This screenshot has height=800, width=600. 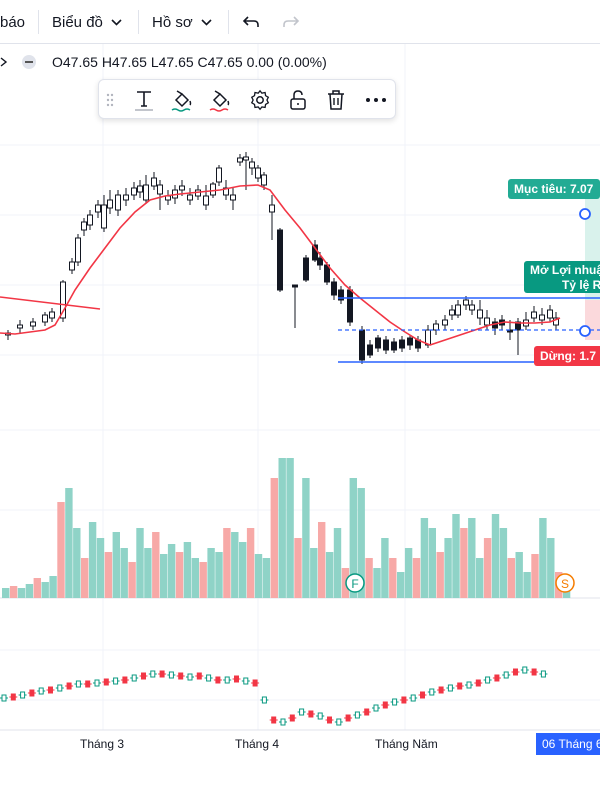 I want to click on delete-button, so click(x=336, y=100).